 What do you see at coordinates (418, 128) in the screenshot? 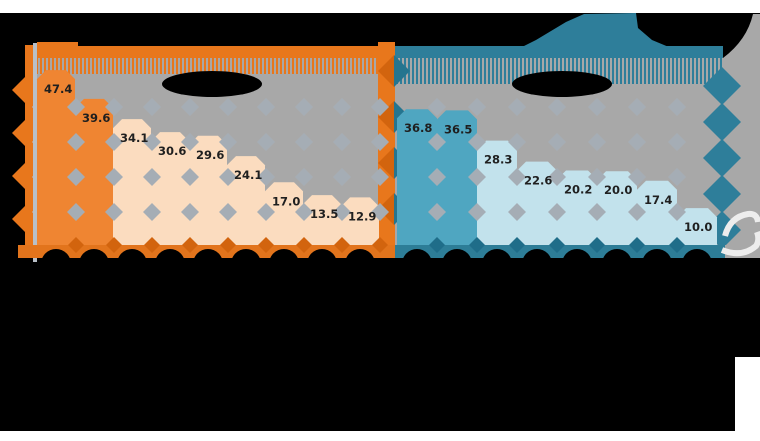
I see `bar-value-label: 36.8` at bounding box center [418, 128].